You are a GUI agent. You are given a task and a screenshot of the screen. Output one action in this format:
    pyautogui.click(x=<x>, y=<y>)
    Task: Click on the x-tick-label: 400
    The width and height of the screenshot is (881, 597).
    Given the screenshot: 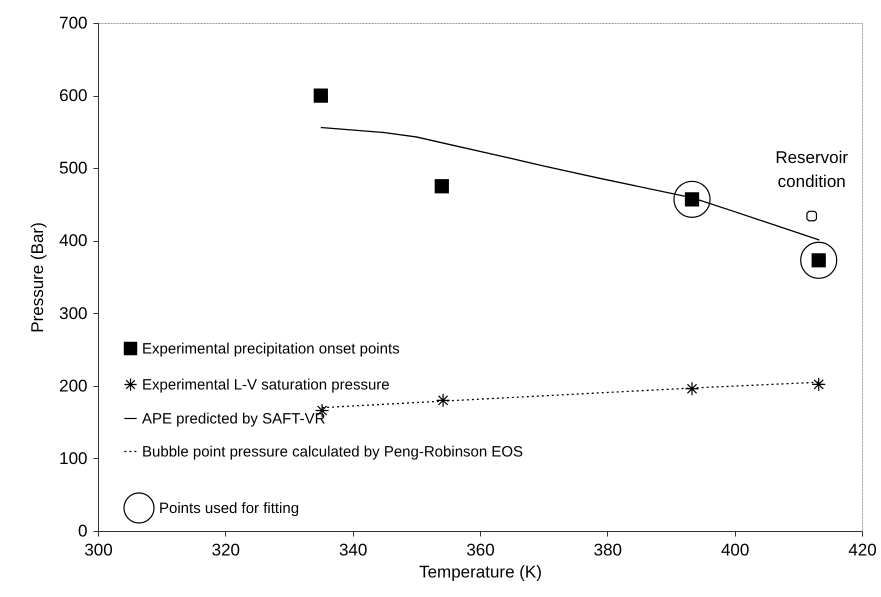 What is the action you would take?
    pyautogui.click(x=735, y=550)
    